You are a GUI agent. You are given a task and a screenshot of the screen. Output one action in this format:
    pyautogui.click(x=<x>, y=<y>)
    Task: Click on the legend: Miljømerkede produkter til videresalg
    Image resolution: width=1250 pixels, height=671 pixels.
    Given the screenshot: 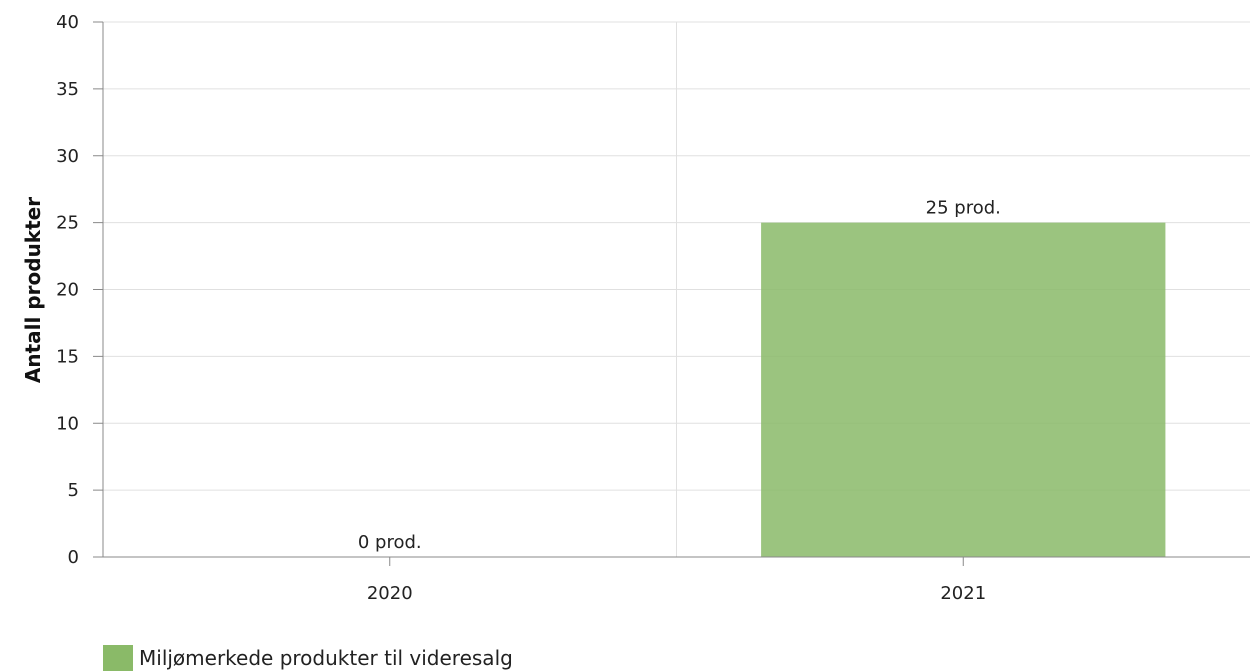 What is the action you would take?
    pyautogui.click(x=308, y=658)
    